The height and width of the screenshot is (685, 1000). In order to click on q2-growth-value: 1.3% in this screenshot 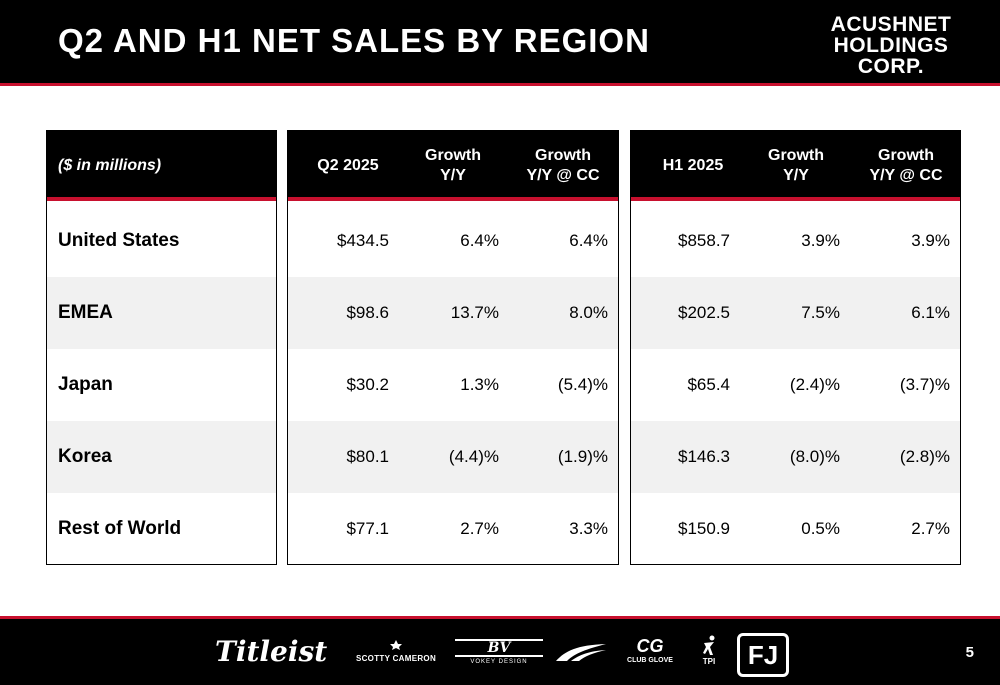, I will do `click(479, 384)`.